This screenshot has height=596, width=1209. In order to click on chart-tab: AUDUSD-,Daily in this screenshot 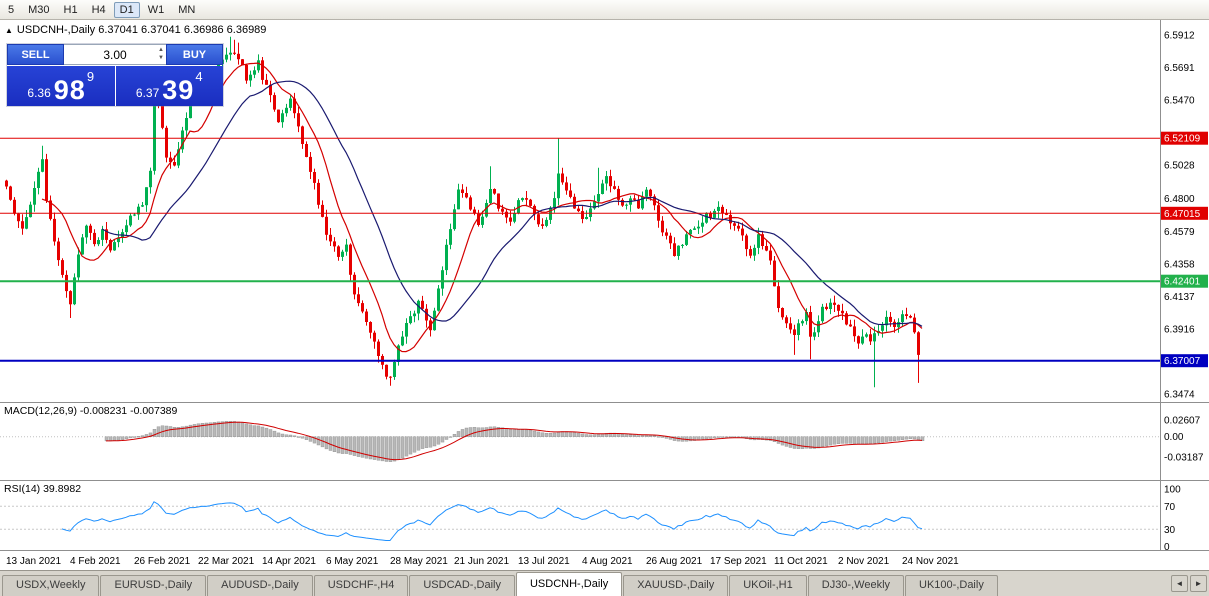, I will do `click(260, 585)`.